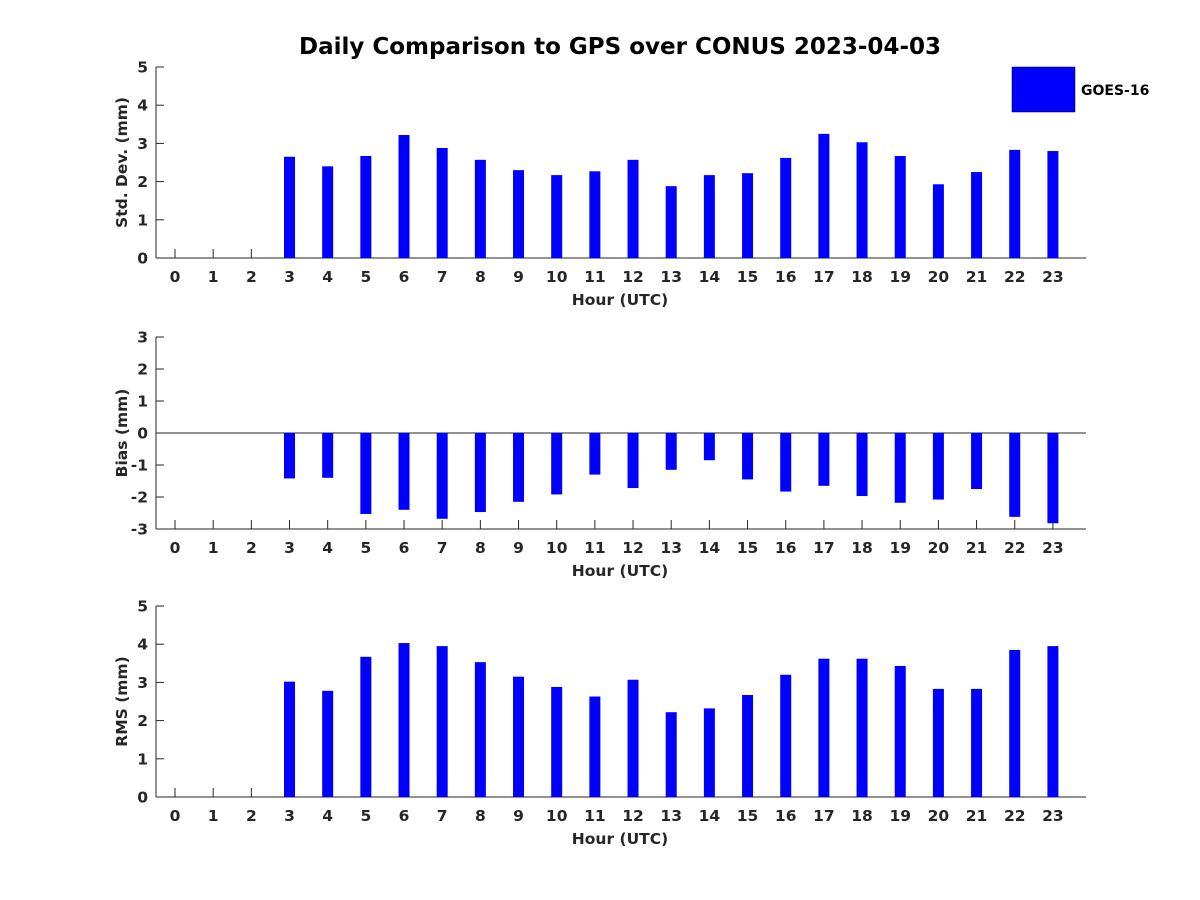  Describe the element at coordinates (139, 466) in the screenshot. I see `y-tick-label: -1` at that location.